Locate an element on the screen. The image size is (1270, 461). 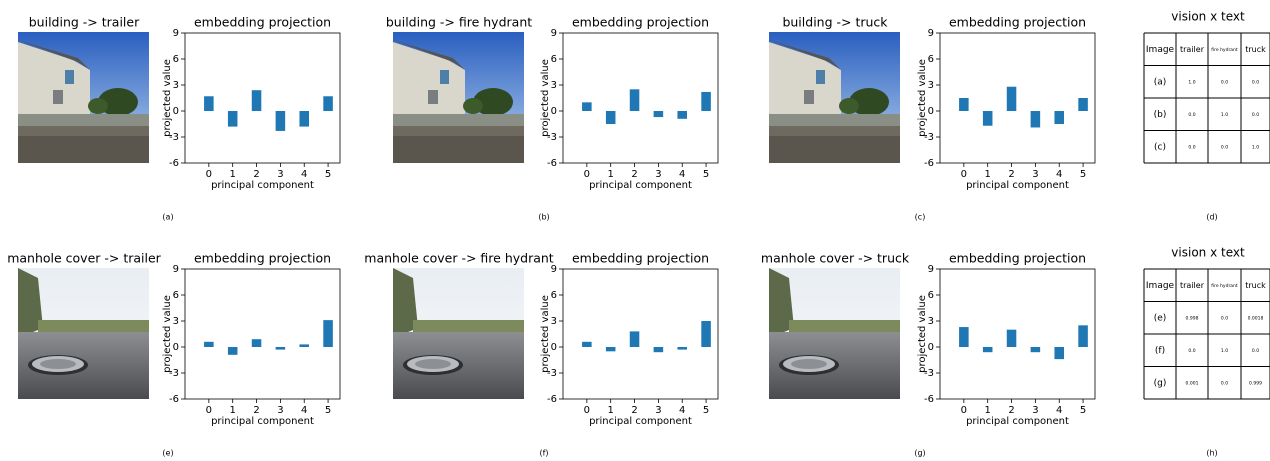
table-cell: 0.998 is located at coordinates (1192, 318).